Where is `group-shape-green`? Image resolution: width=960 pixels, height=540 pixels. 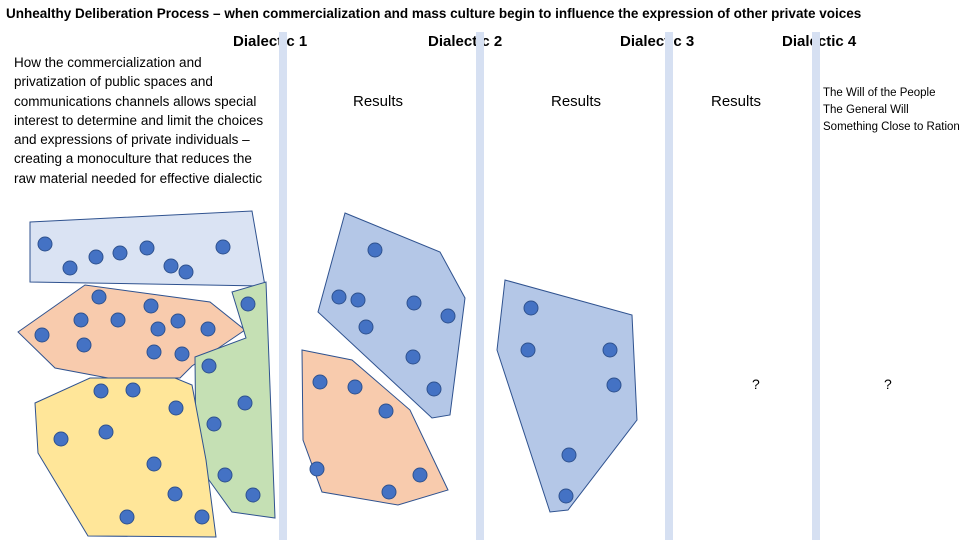 group-shape-green is located at coordinates (235, 400).